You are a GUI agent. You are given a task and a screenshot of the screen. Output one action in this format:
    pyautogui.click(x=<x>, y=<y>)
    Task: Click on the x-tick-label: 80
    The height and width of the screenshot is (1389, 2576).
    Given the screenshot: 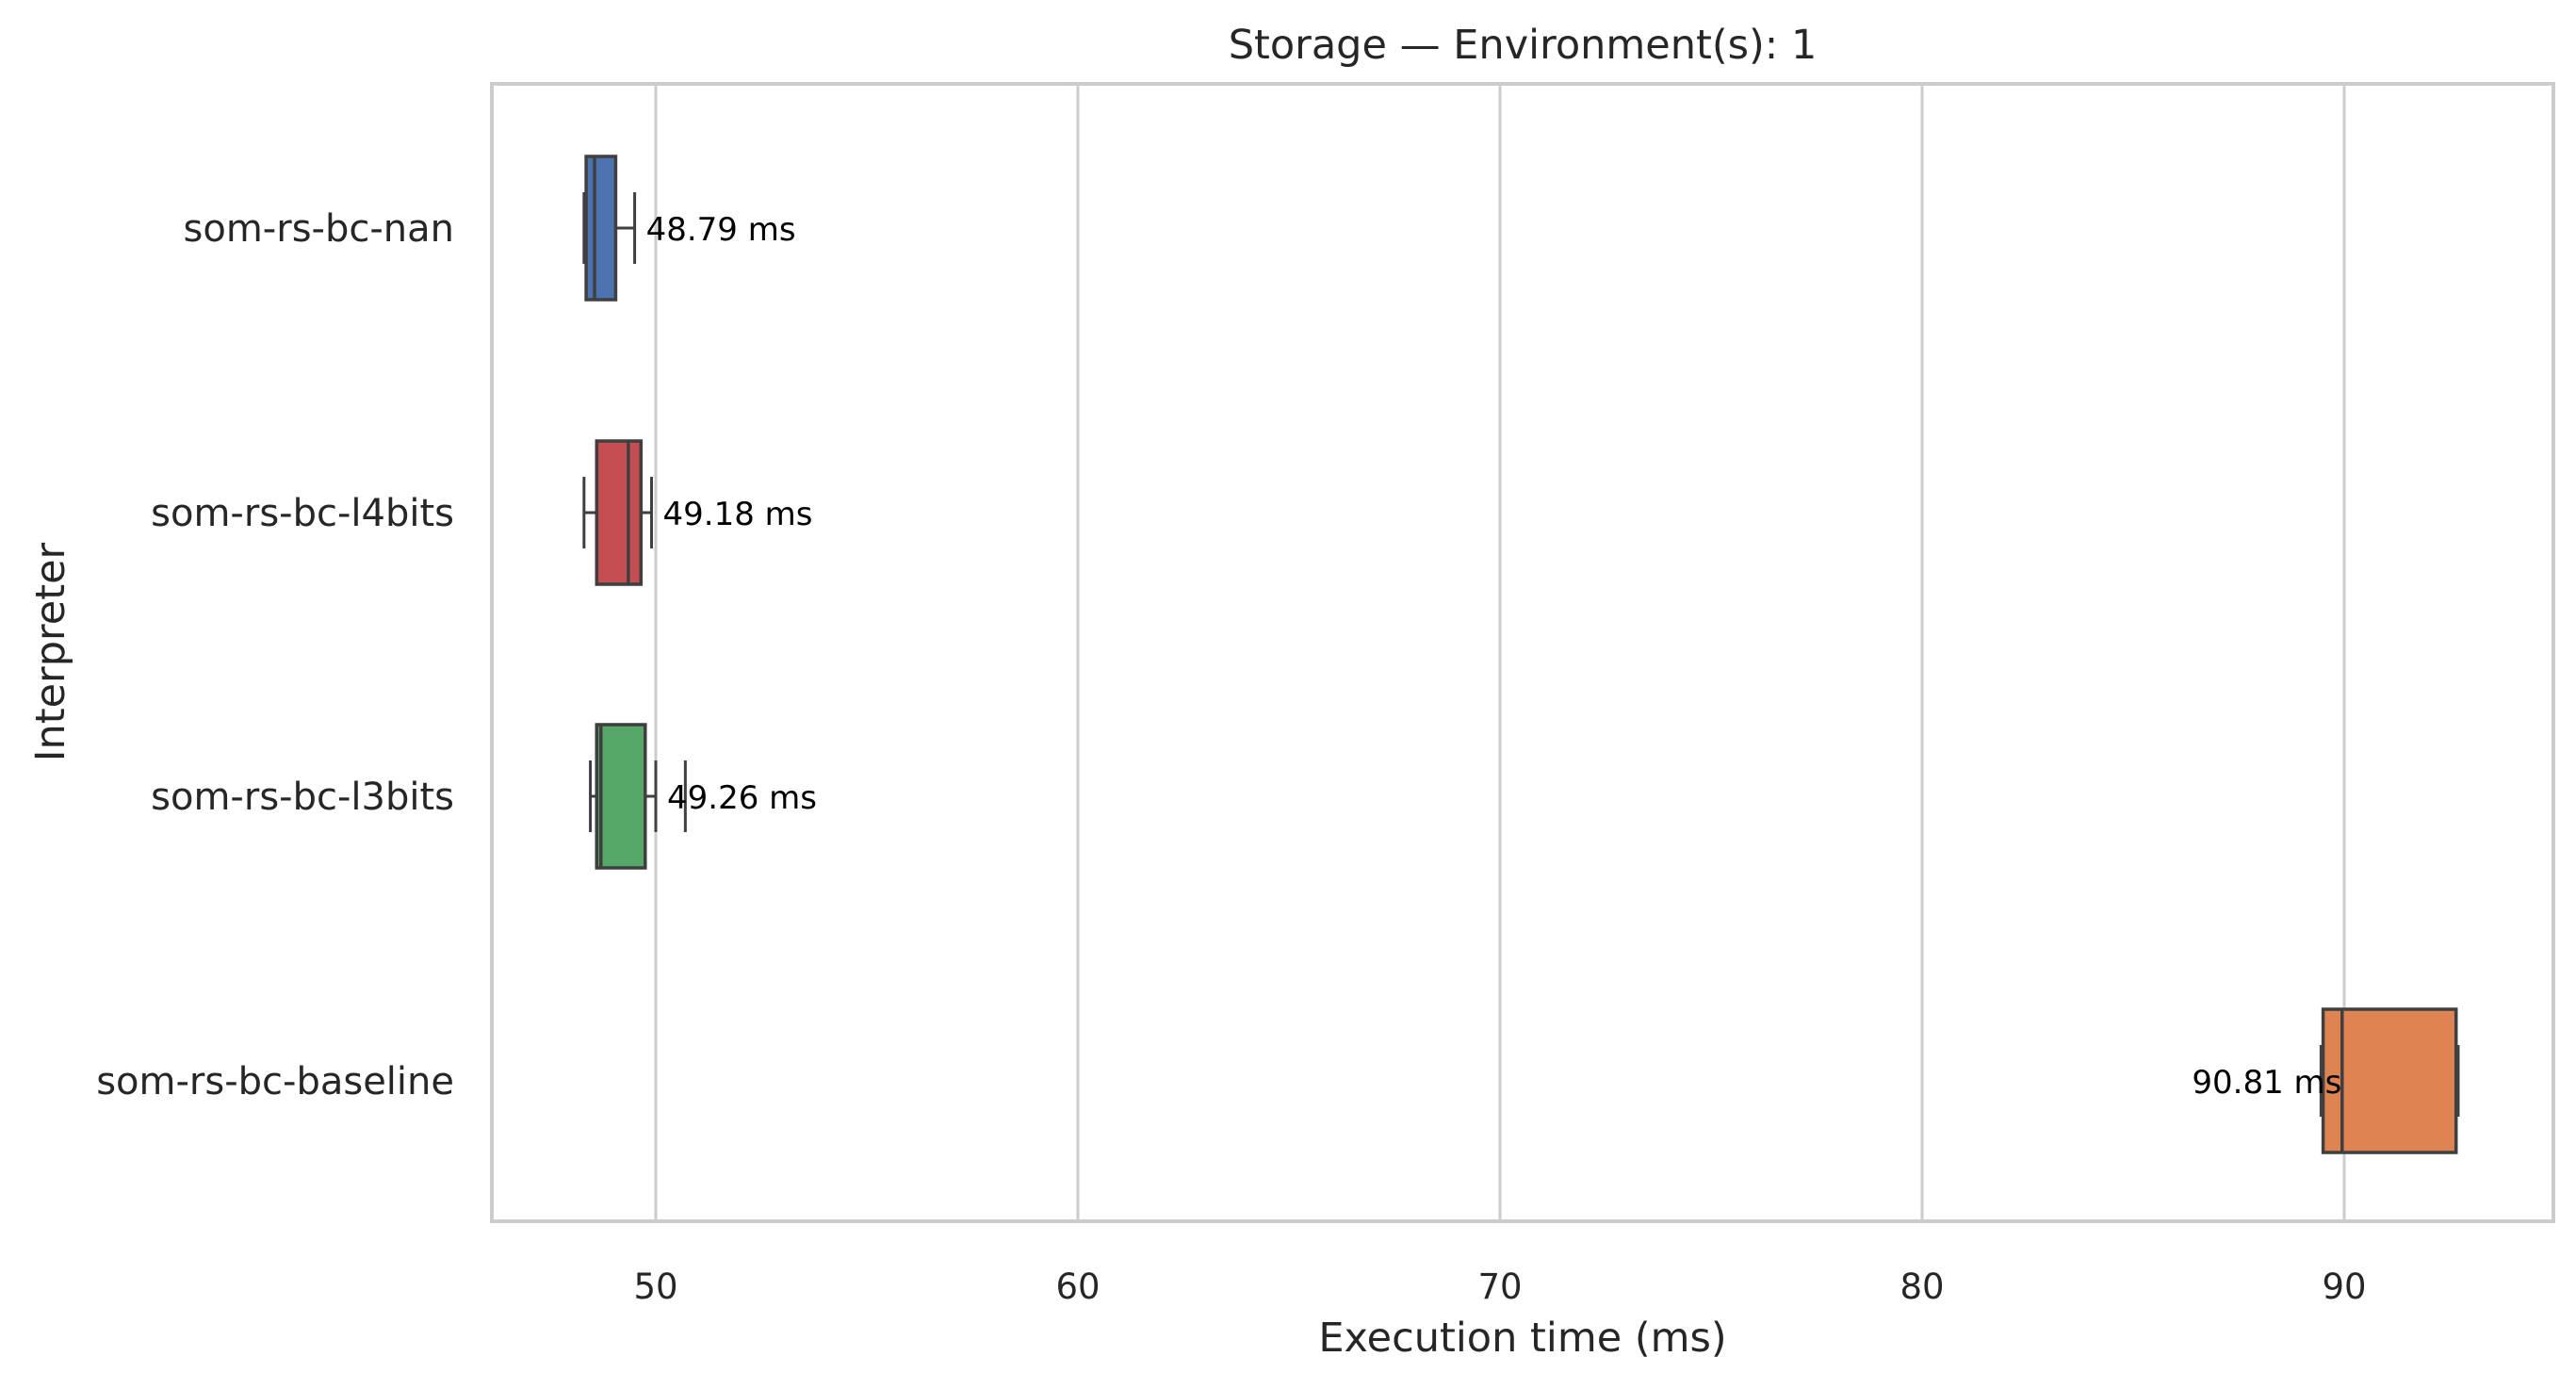 What is the action you would take?
    pyautogui.click(x=1921, y=1286)
    